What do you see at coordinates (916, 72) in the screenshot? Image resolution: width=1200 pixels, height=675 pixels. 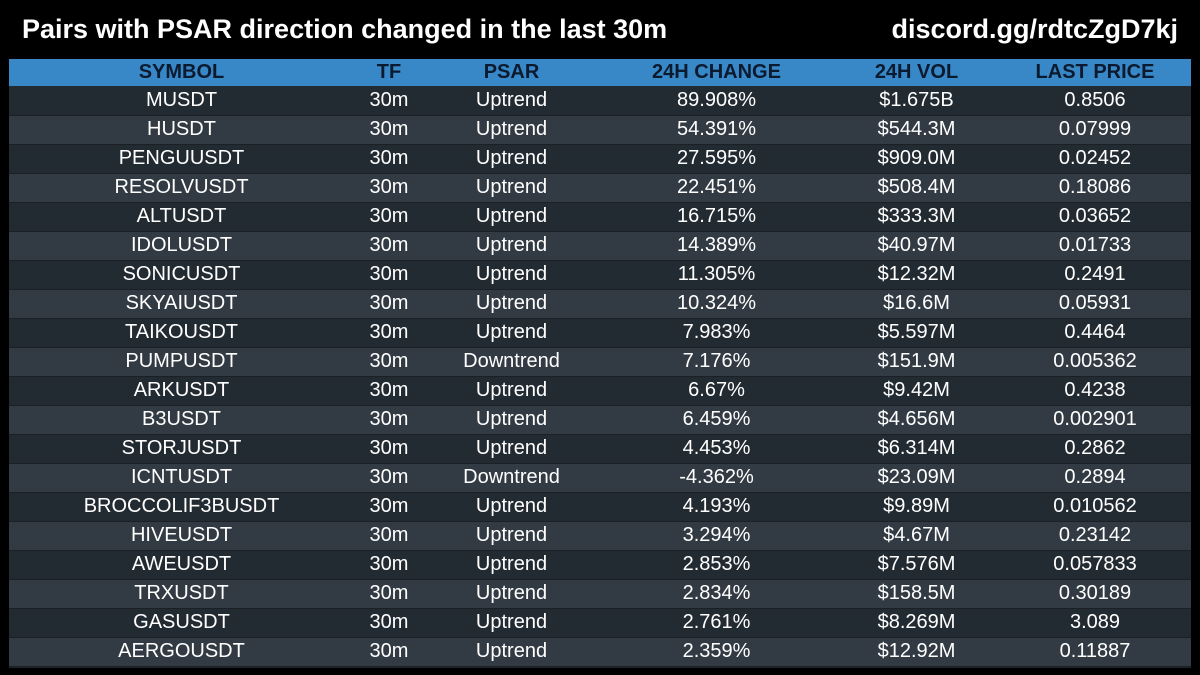 I see `column-header-24h-vol: 24H VOL` at bounding box center [916, 72].